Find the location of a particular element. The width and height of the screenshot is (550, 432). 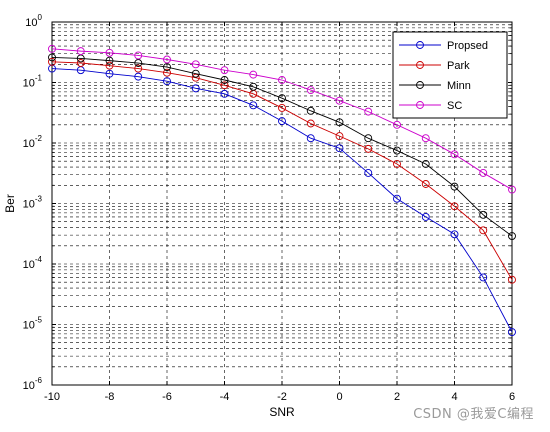

x-tick-label: -6 is located at coordinates (167, 397).